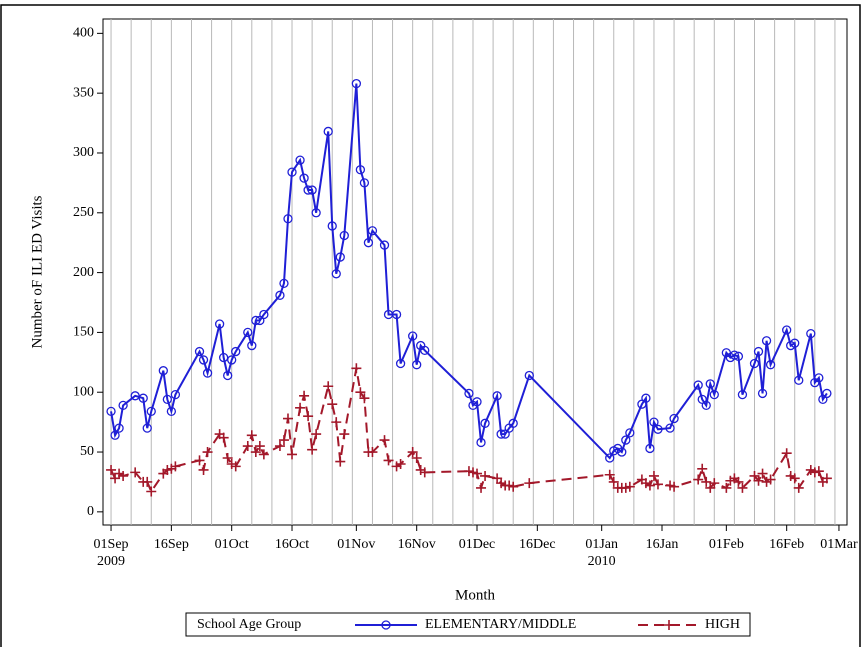  Describe the element at coordinates (356, 544) in the screenshot. I see `x-tick-label: 01Nov` at that location.